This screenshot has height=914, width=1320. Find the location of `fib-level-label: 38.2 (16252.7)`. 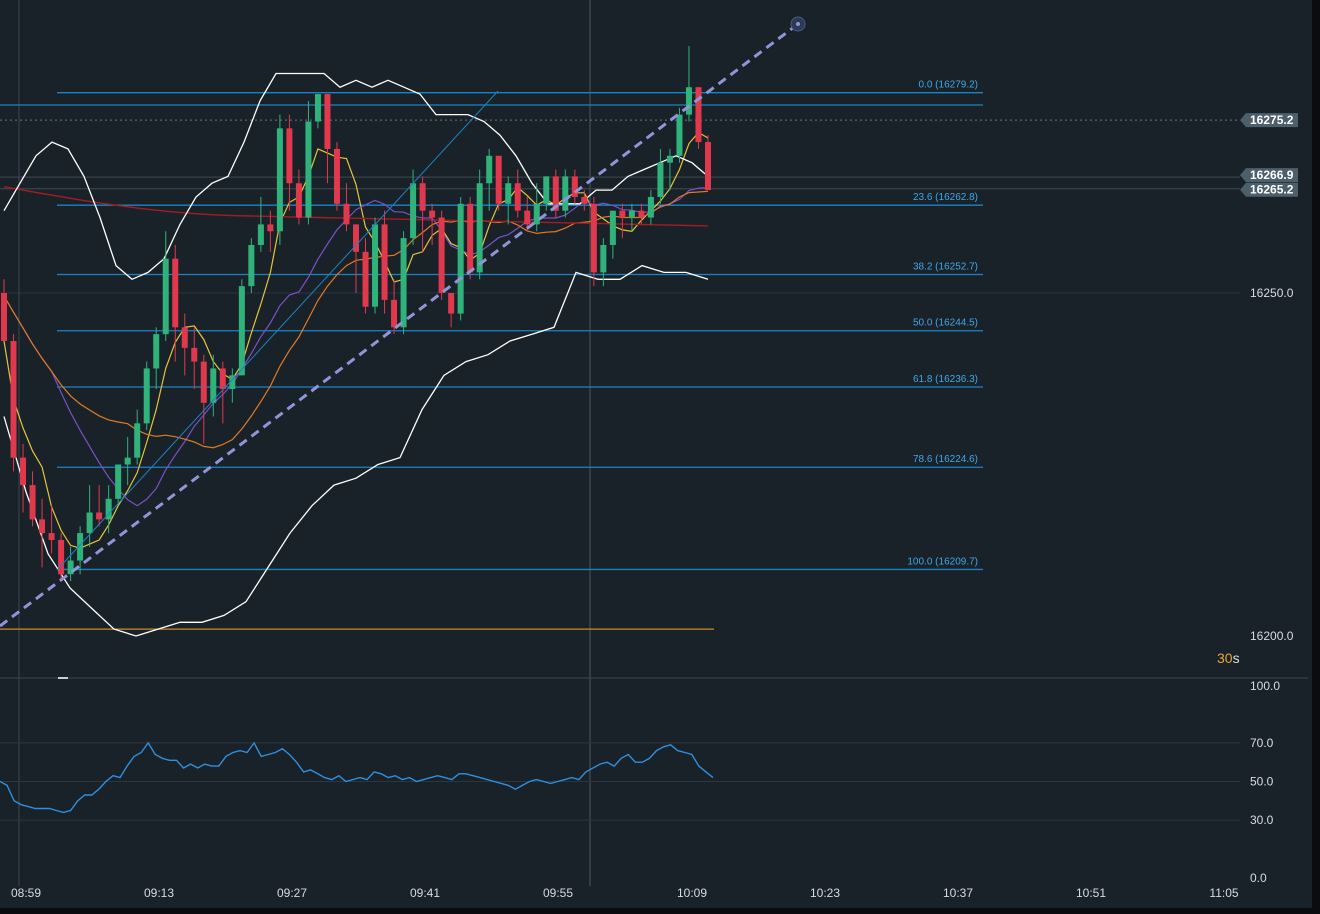

fib-level-label: 38.2 (16252.7) is located at coordinates (945, 266).